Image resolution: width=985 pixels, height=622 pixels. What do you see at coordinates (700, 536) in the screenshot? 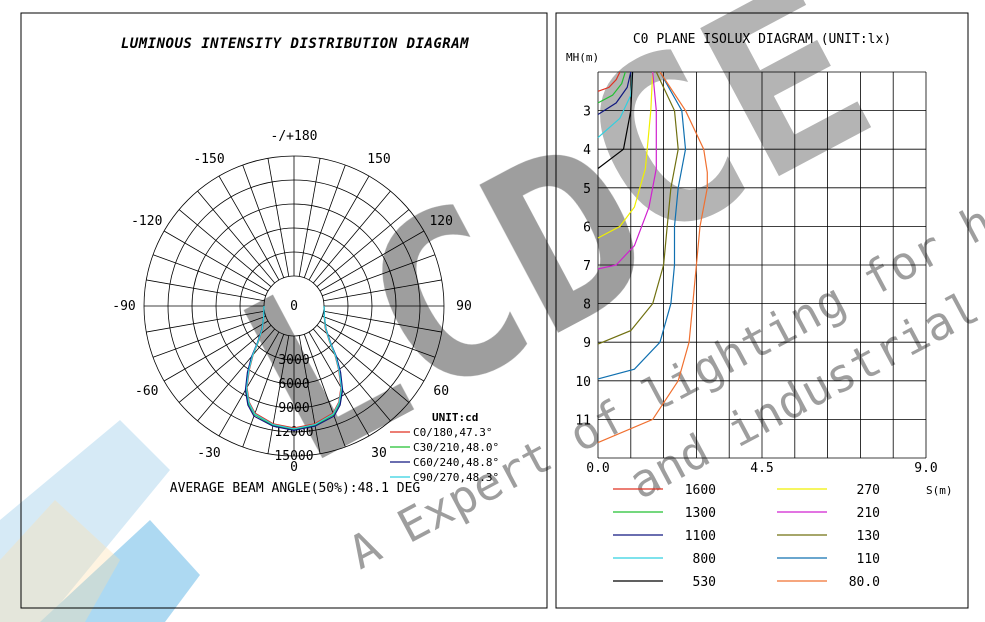
I see `isolux-legend-label: 1100` at bounding box center [700, 536].